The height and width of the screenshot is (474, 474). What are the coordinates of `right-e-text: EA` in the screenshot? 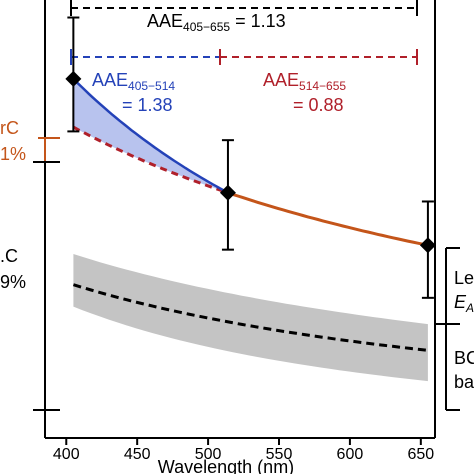 It's located at (464, 303).